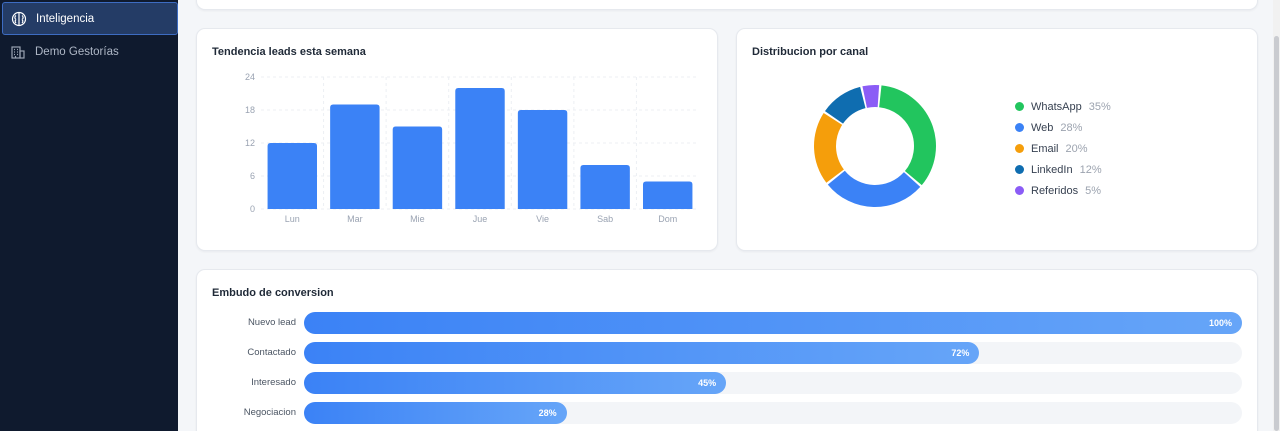 The image size is (1280, 431). Describe the element at coordinates (667, 219) in the screenshot. I see `x-tick-label: Dom` at that location.